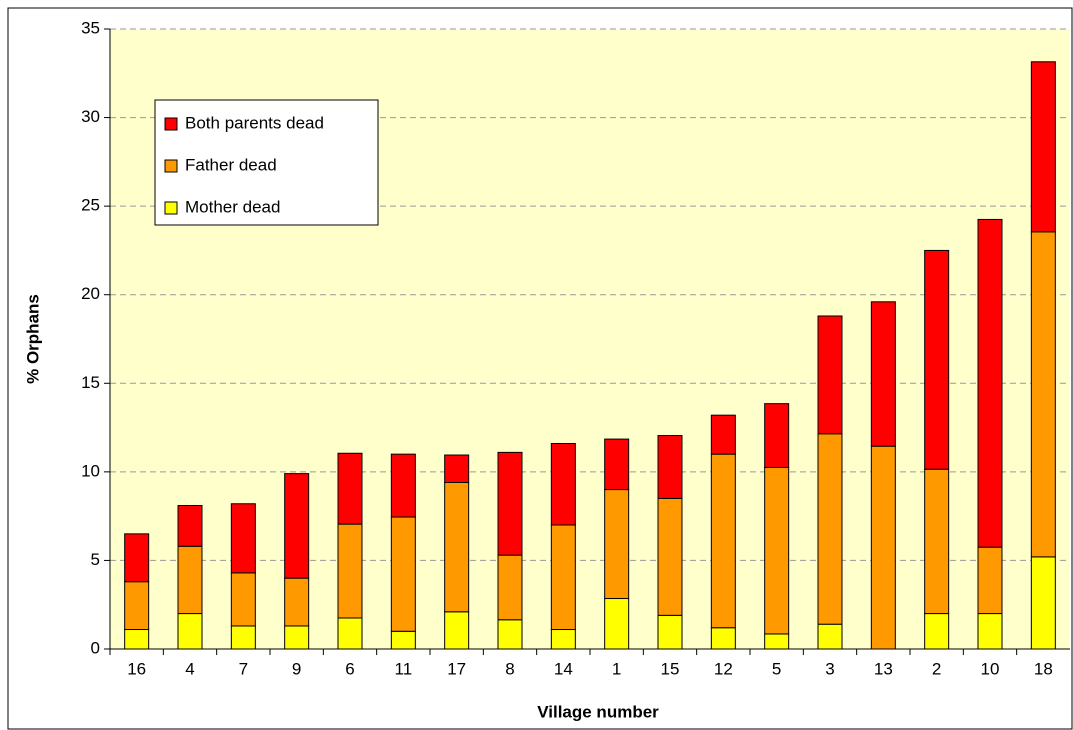  Describe the element at coordinates (1043, 668) in the screenshot. I see `x-tick-label: 18` at that location.